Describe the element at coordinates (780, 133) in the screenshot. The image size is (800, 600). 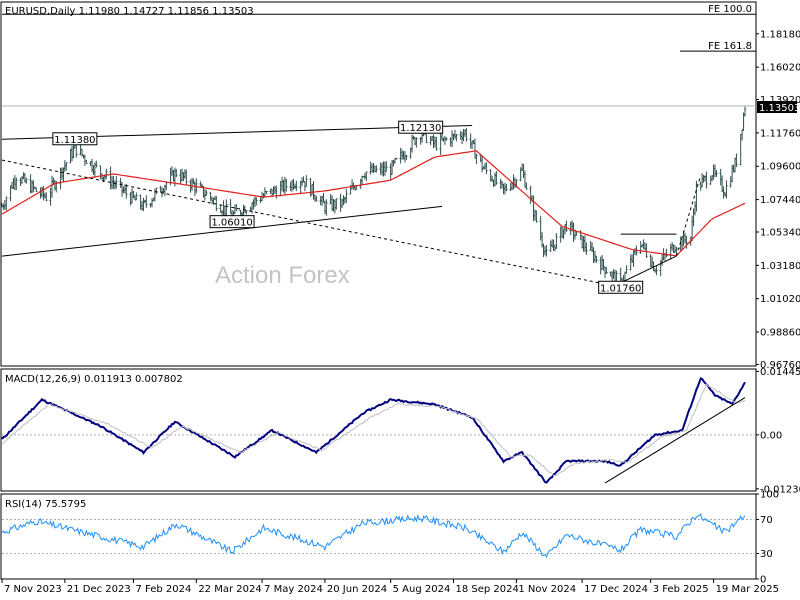
I see `price-y-tick-label: 1.11760` at that location.